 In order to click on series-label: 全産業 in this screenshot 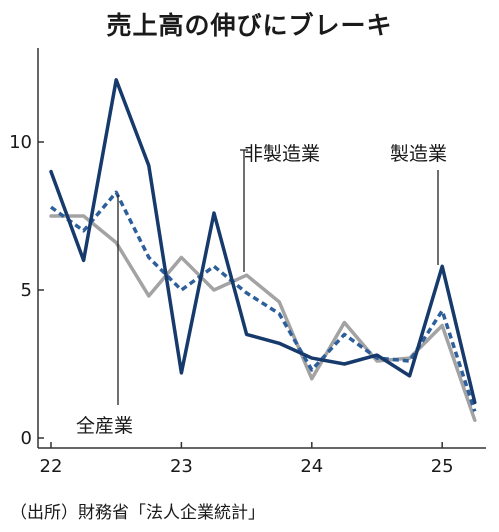, I will do `click(104, 426)`.